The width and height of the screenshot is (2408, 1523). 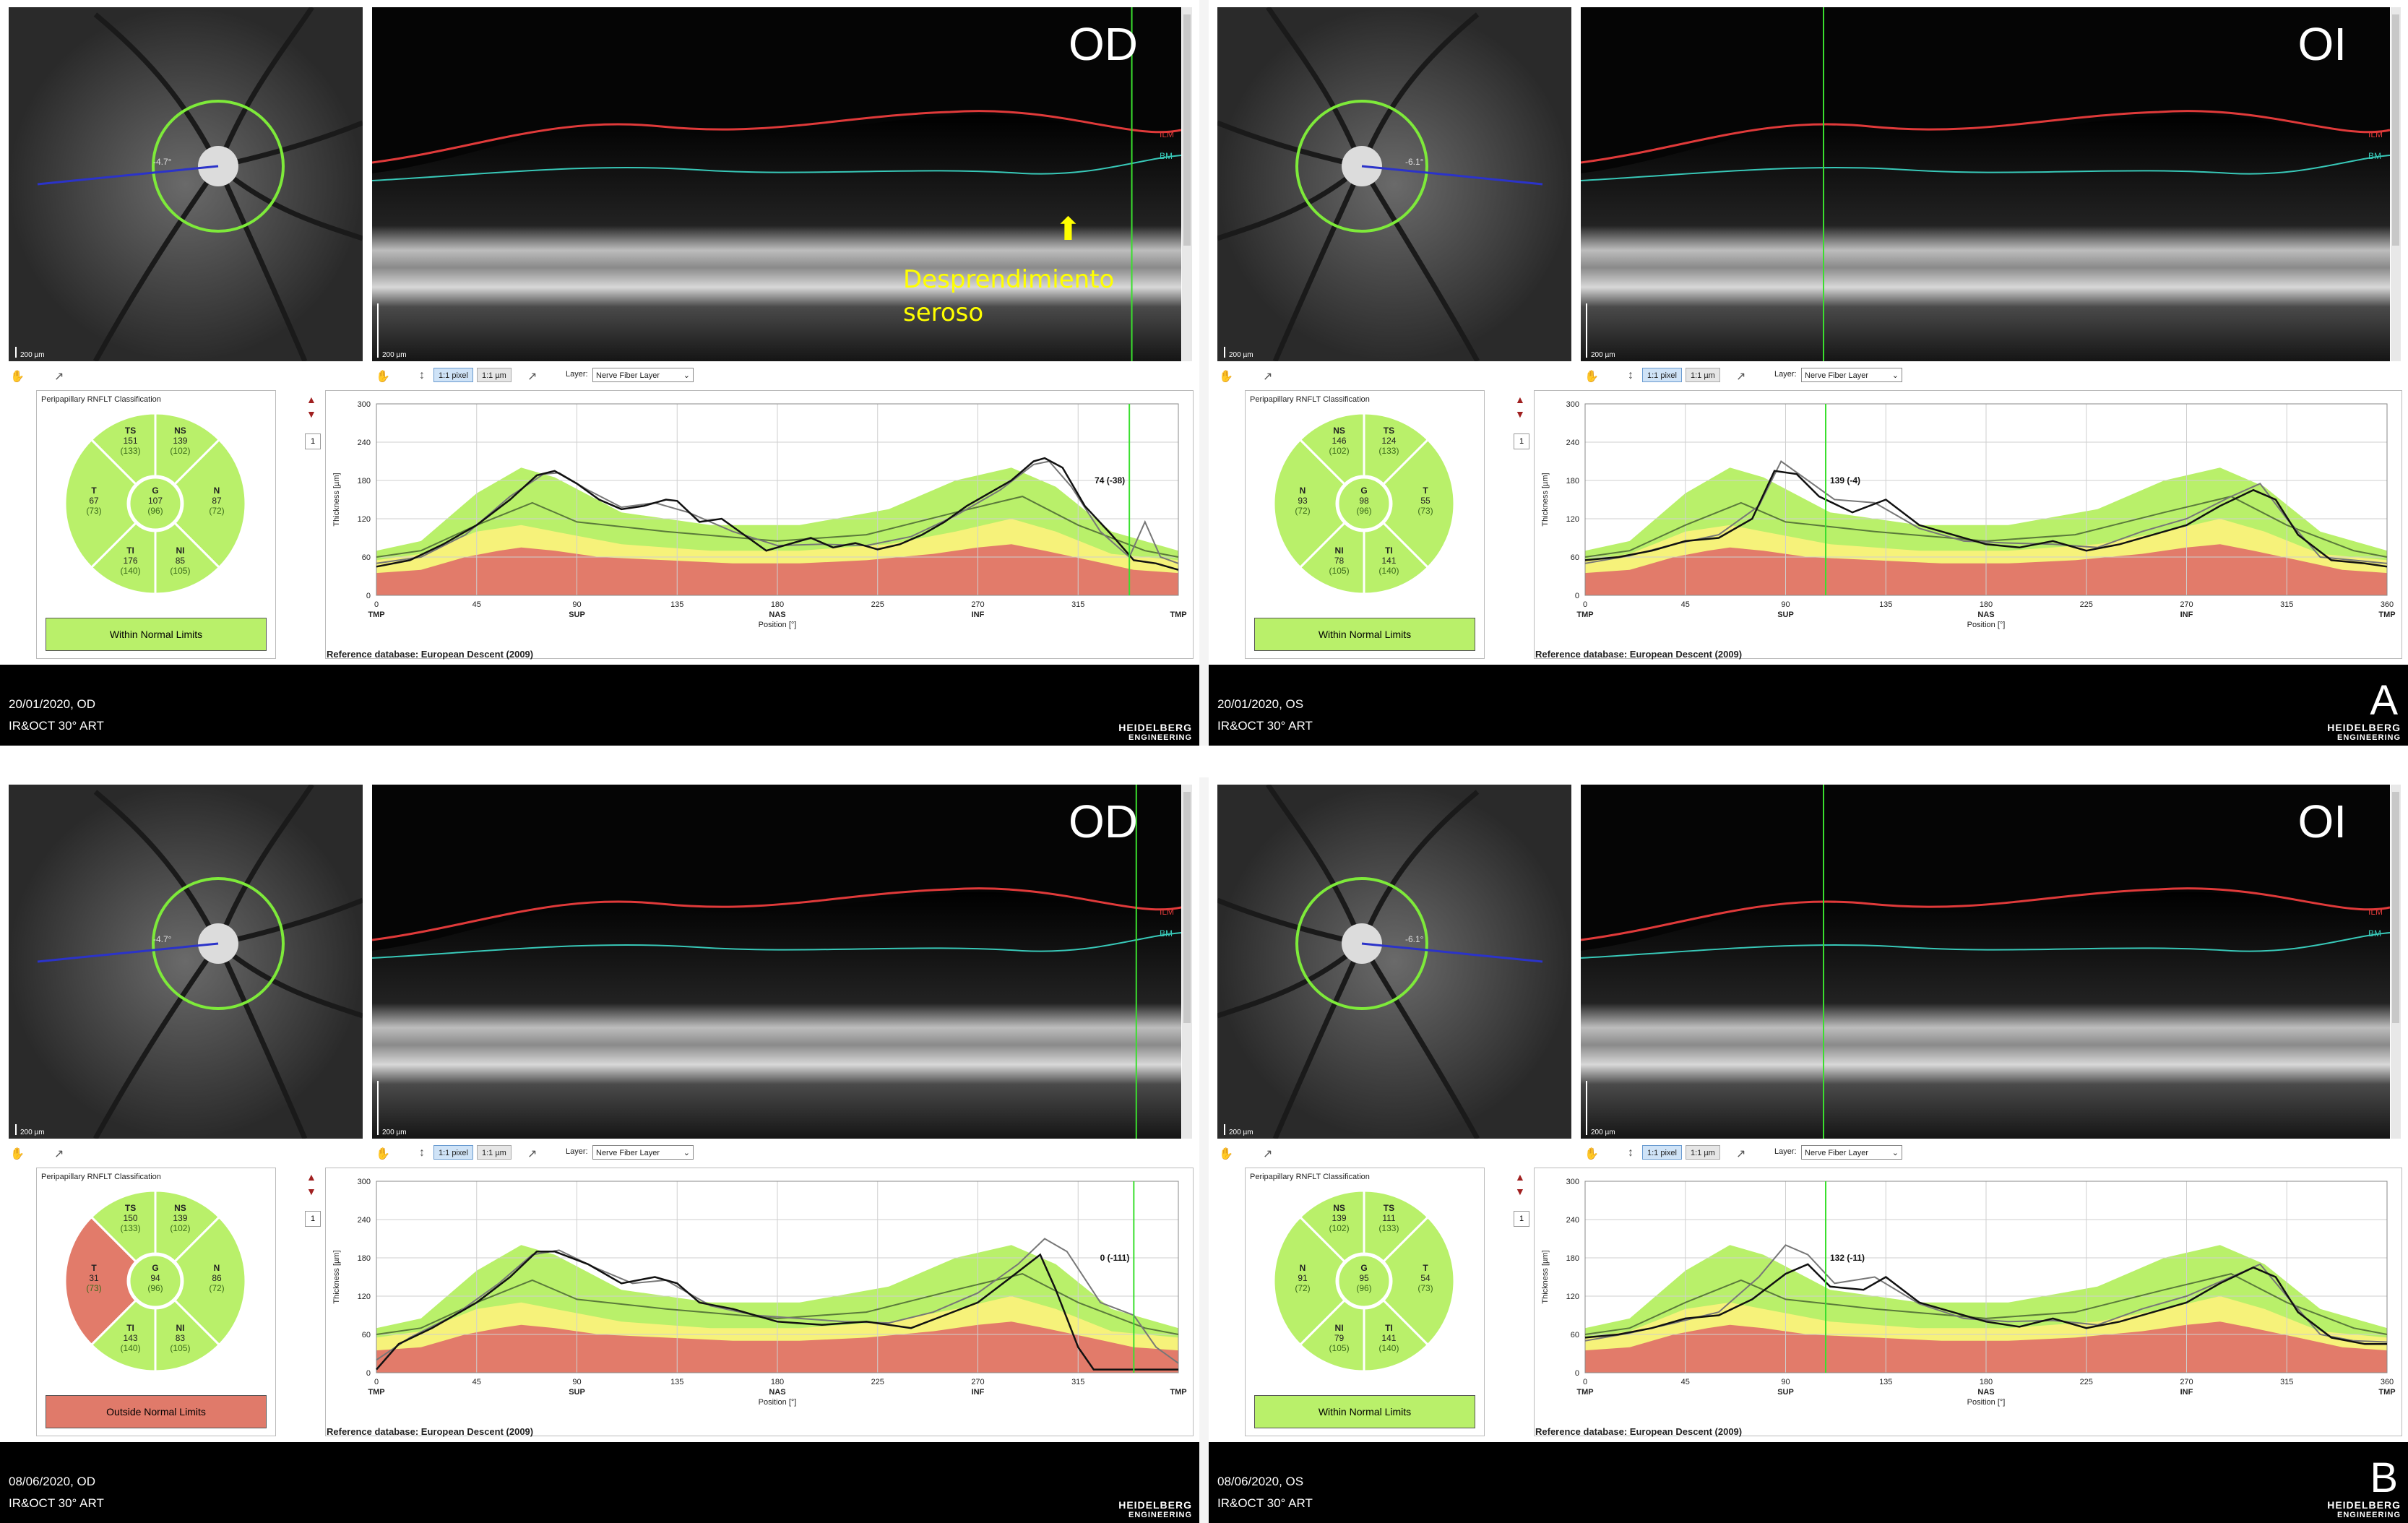 I want to click on oct-bscan: ILM BM 200 µm OD ⬆ Desprendimiento seroso, so click(x=776, y=184).